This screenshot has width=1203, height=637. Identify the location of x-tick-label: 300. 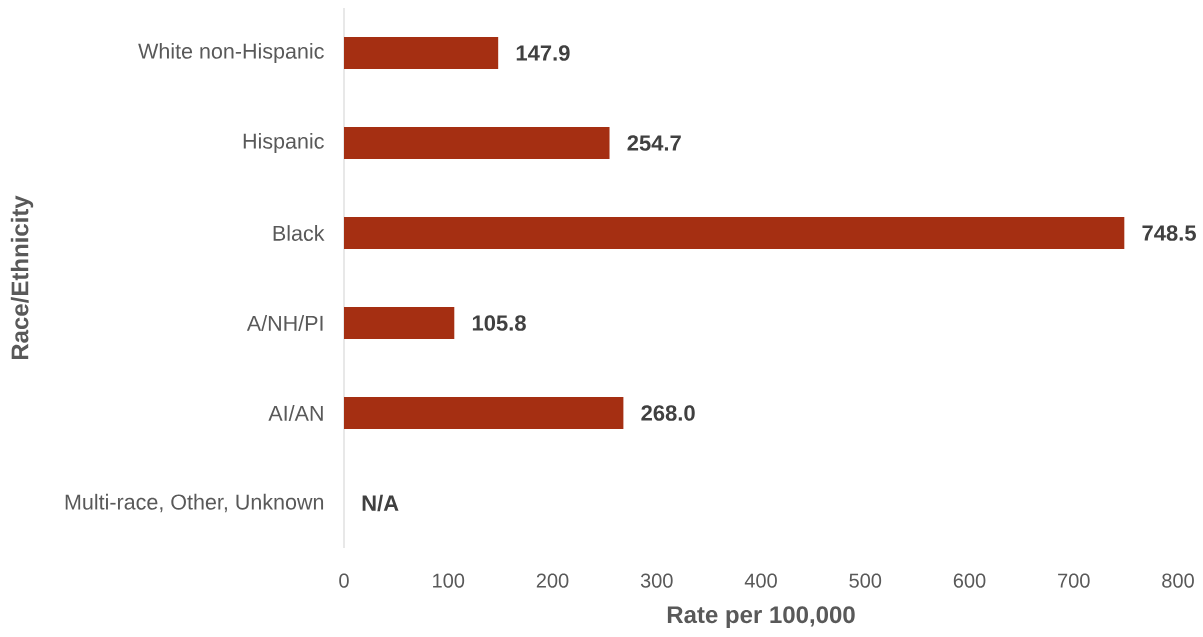
(656, 580).